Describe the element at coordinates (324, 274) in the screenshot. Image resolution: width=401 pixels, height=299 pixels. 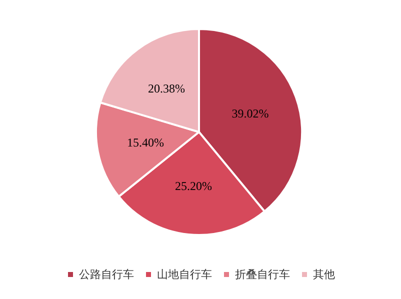
I see `legend-label: 其他` at that location.